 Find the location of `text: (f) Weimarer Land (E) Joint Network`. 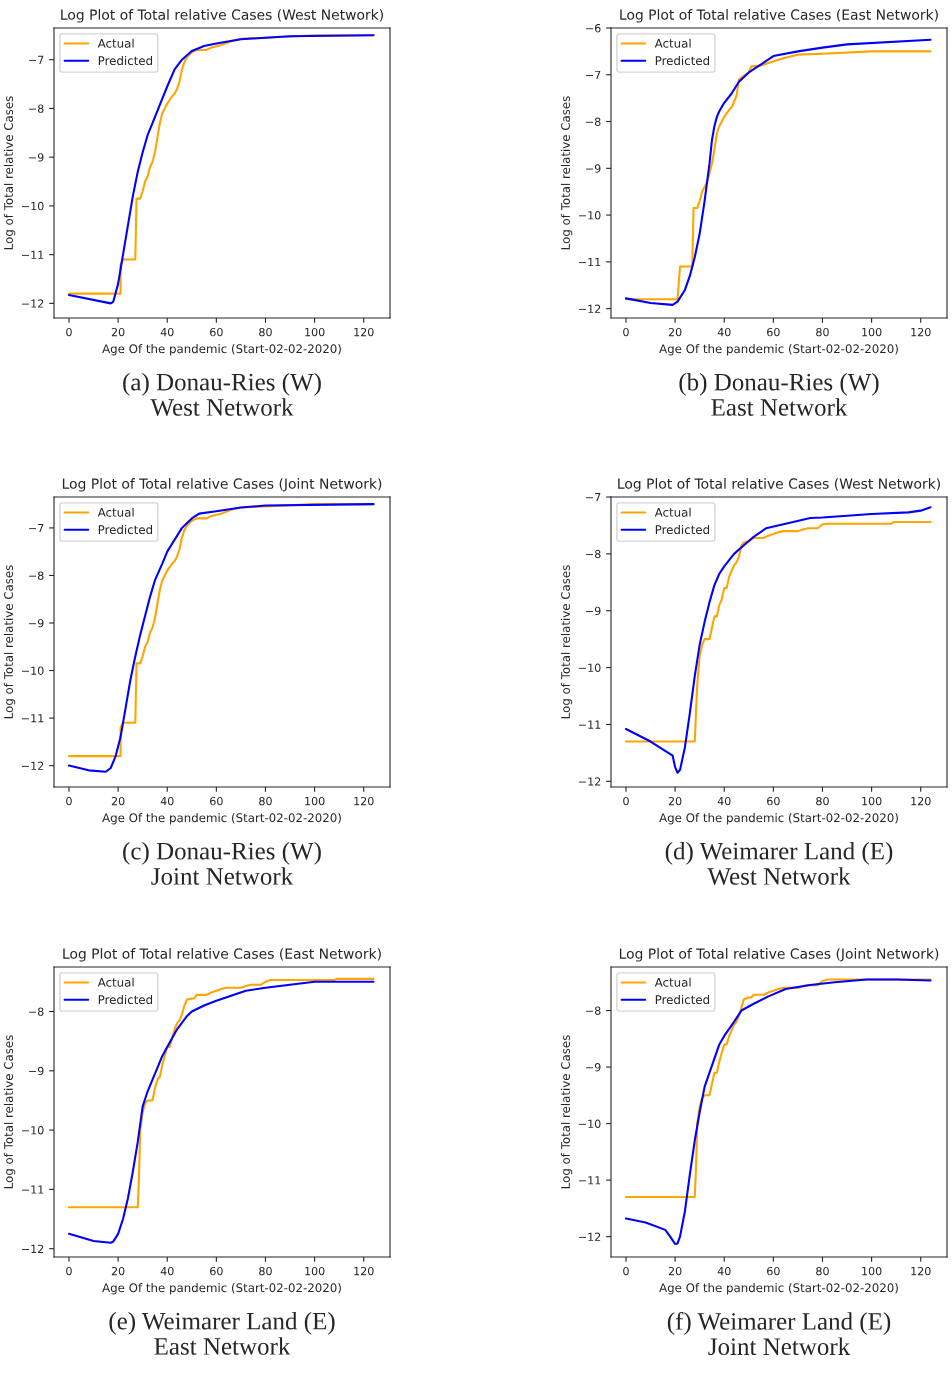

text: (f) Weimarer Land (E) Joint Network is located at coordinates (779, 1334).